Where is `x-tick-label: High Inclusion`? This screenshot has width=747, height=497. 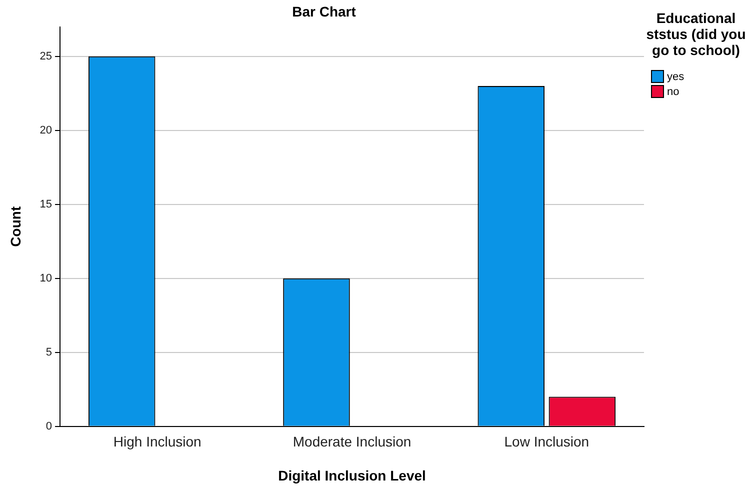
x-tick-label: High Inclusion is located at coordinates (157, 442).